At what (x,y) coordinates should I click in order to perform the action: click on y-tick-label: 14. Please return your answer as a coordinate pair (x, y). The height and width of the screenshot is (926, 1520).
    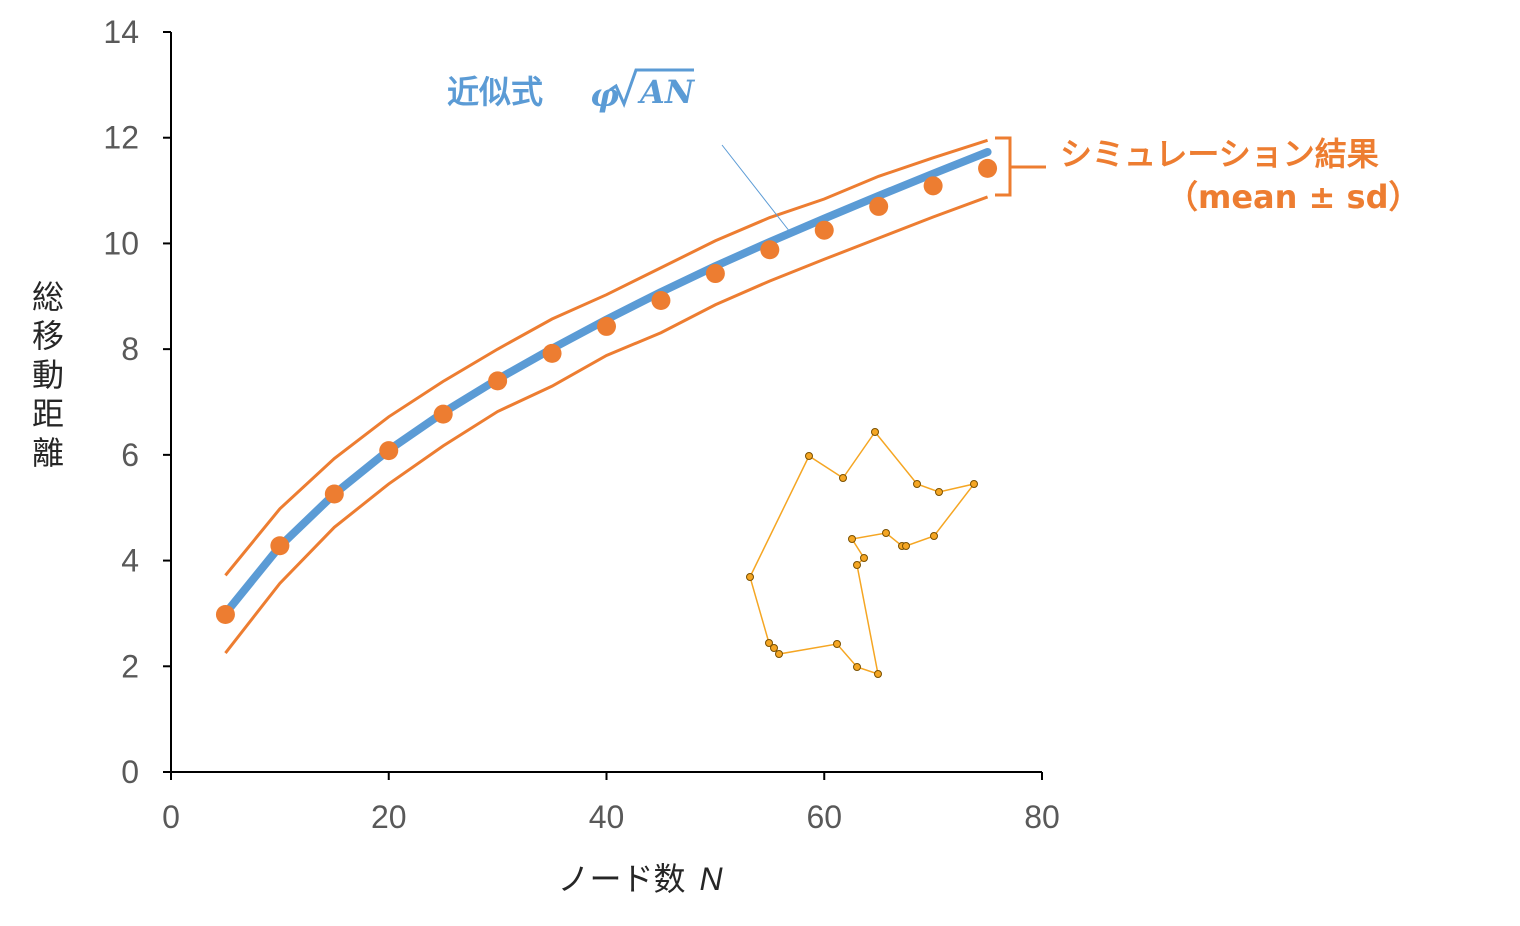
    Looking at the image, I should click on (121, 32).